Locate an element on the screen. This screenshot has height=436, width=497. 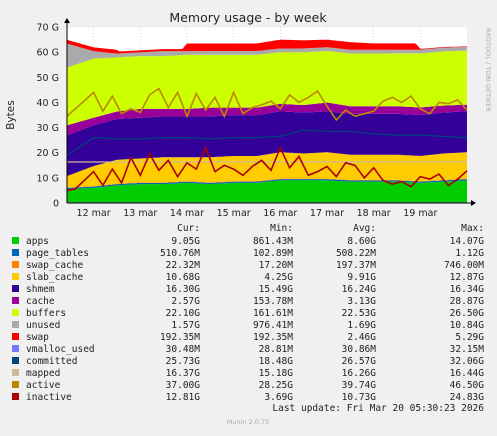
legend-name: active is located at coordinates (43, 385).